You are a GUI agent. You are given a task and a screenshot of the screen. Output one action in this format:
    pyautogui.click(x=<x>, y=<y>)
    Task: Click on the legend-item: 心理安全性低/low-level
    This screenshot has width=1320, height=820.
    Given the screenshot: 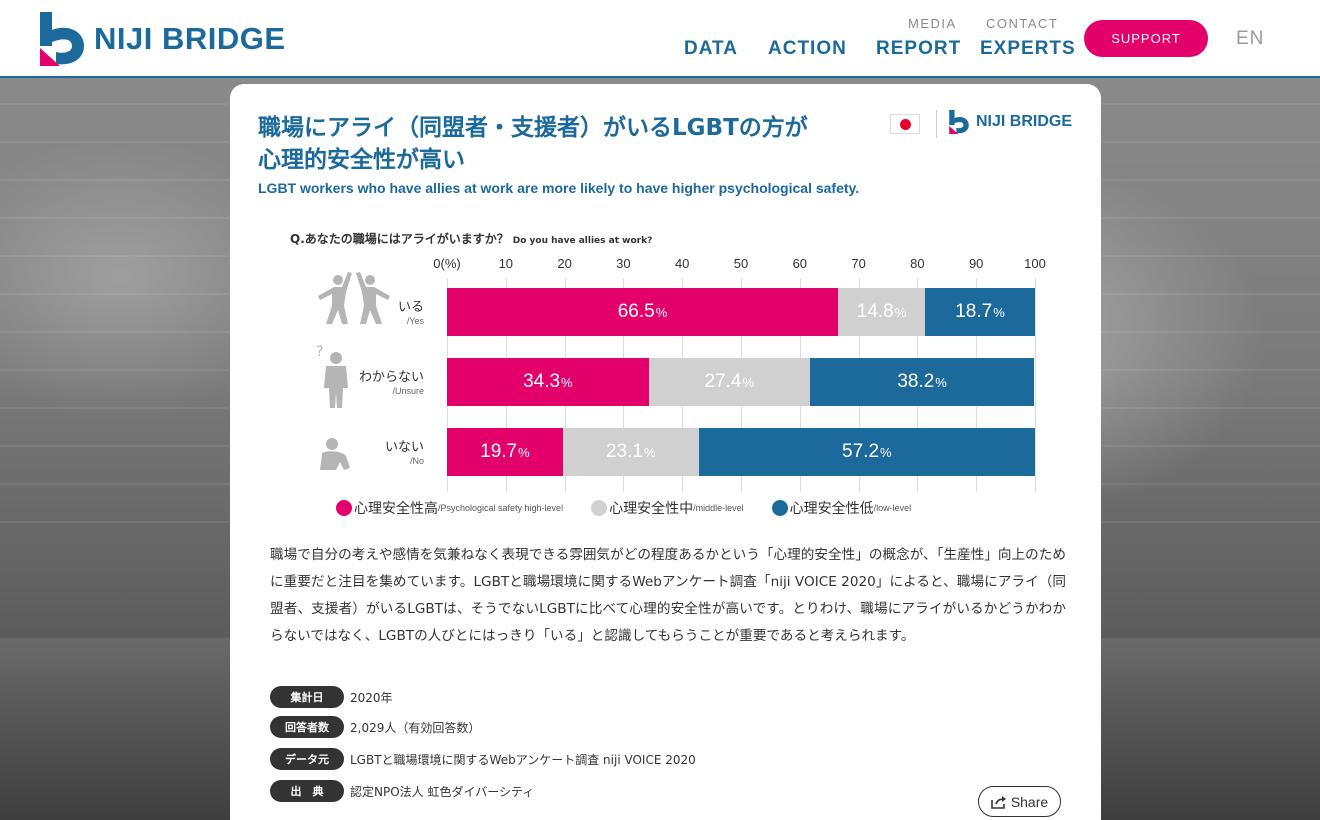 What is the action you would take?
    pyautogui.click(x=841, y=508)
    